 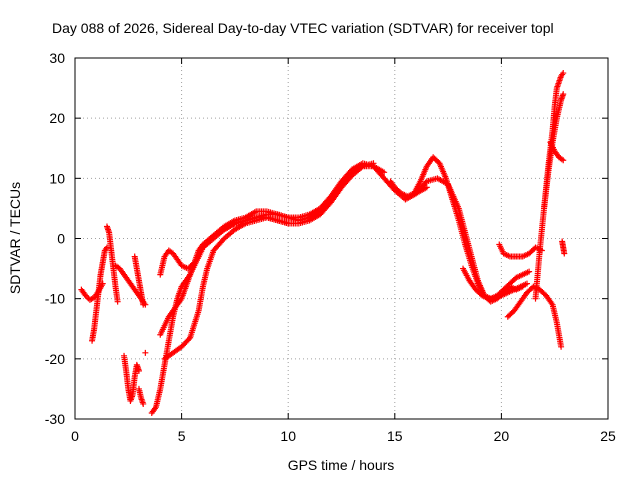 What do you see at coordinates (608, 436) in the screenshot?
I see `x-tick-label: 25` at bounding box center [608, 436].